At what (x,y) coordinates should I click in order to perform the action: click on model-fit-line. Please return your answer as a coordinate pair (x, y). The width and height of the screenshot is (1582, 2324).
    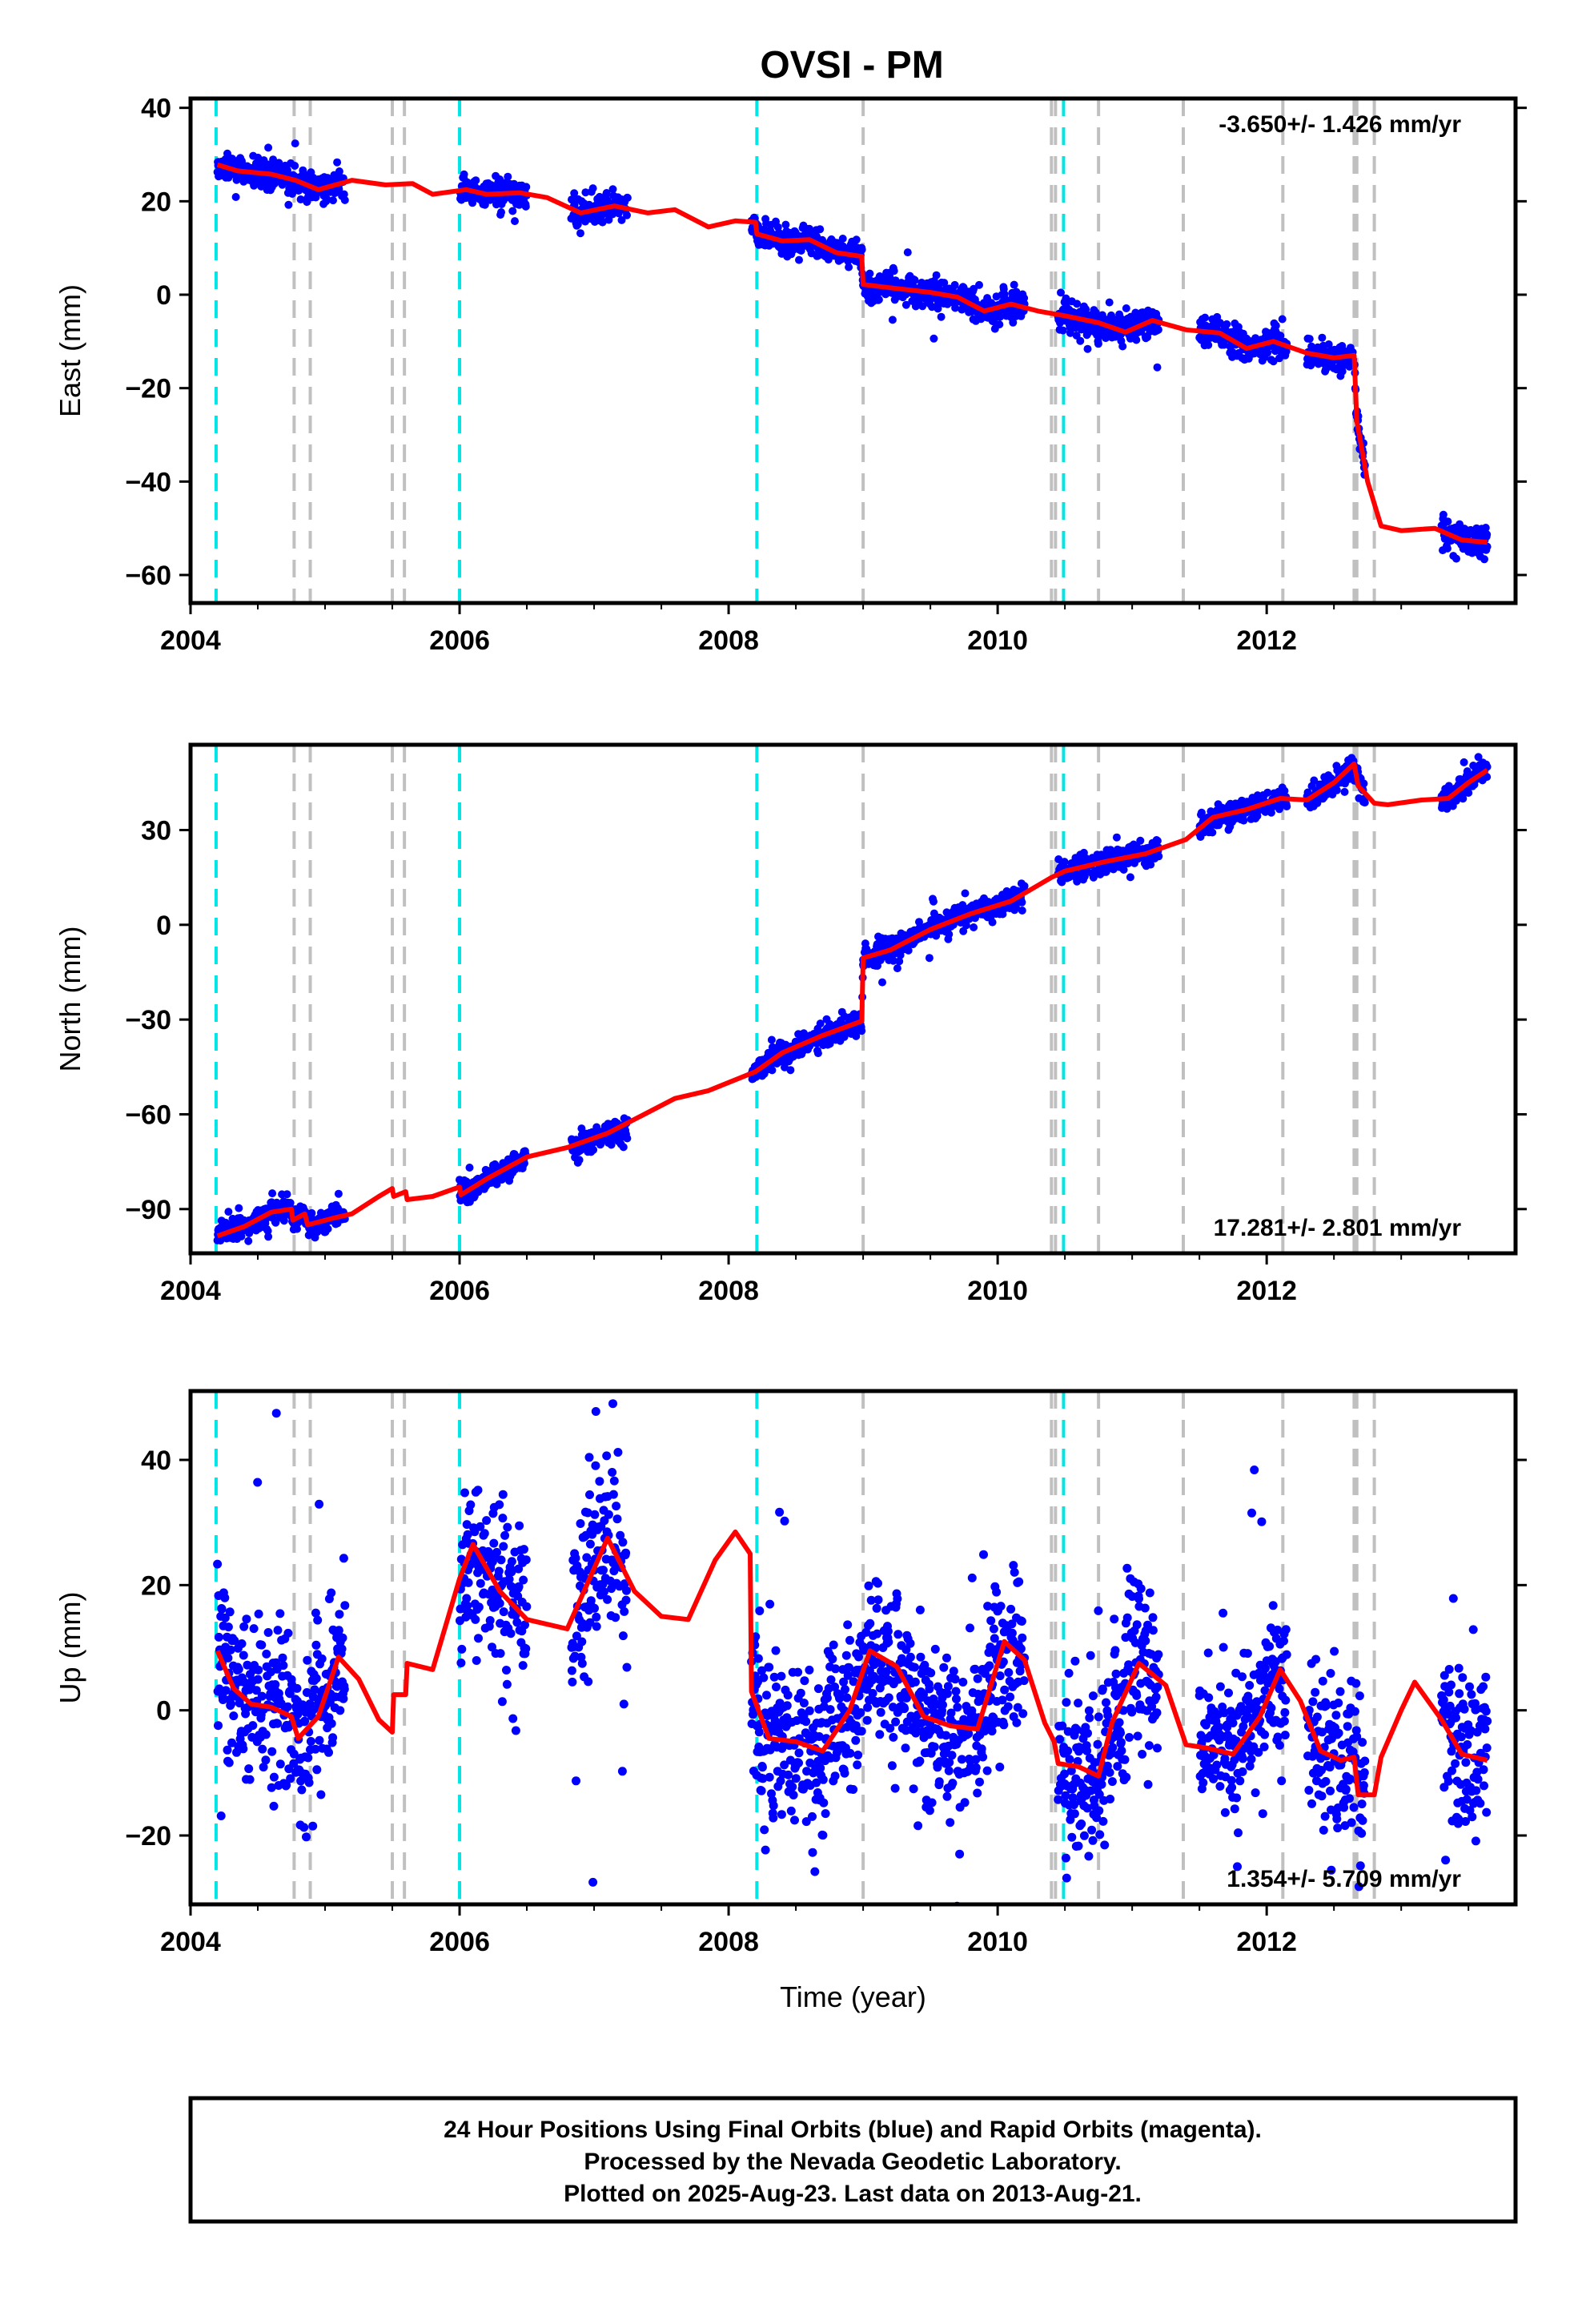
    Looking at the image, I should click on (852, 353).